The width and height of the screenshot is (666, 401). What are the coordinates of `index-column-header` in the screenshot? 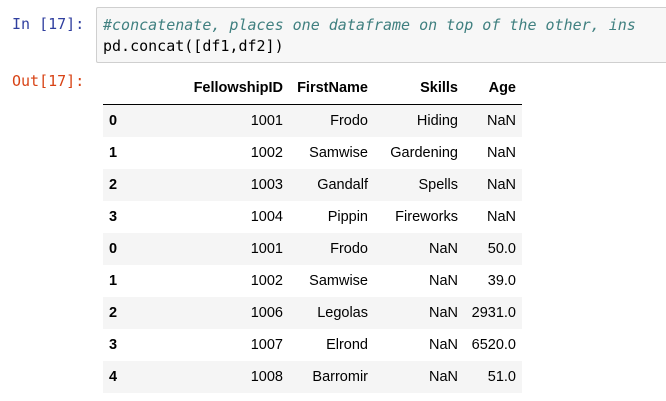 It's located at (143, 88).